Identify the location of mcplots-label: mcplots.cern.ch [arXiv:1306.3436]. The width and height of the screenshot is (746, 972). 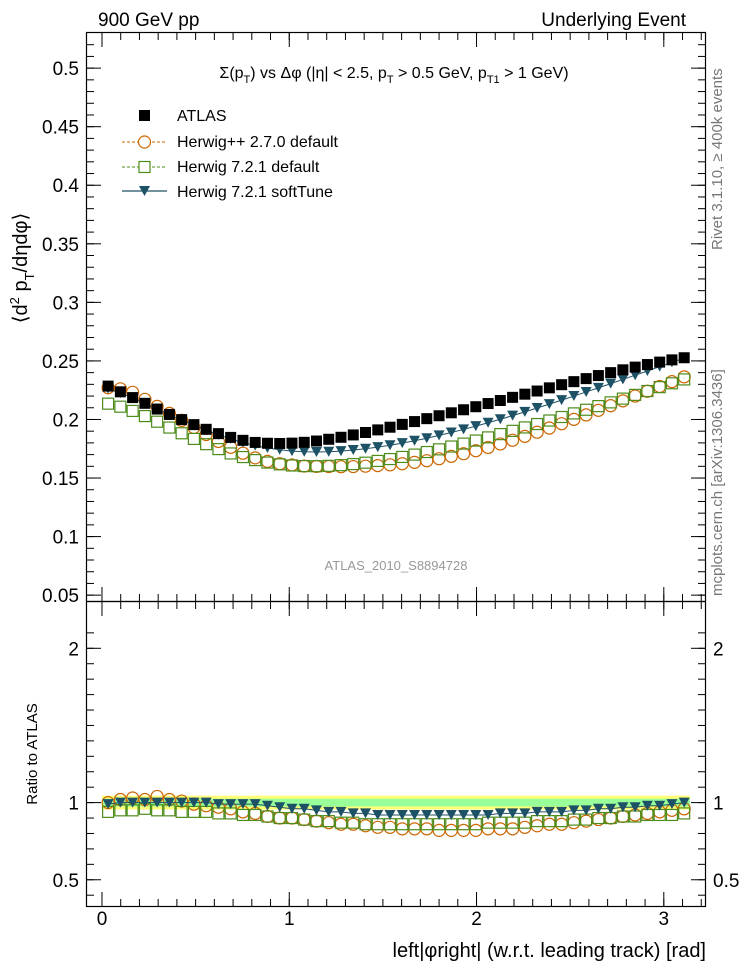
(717, 482).